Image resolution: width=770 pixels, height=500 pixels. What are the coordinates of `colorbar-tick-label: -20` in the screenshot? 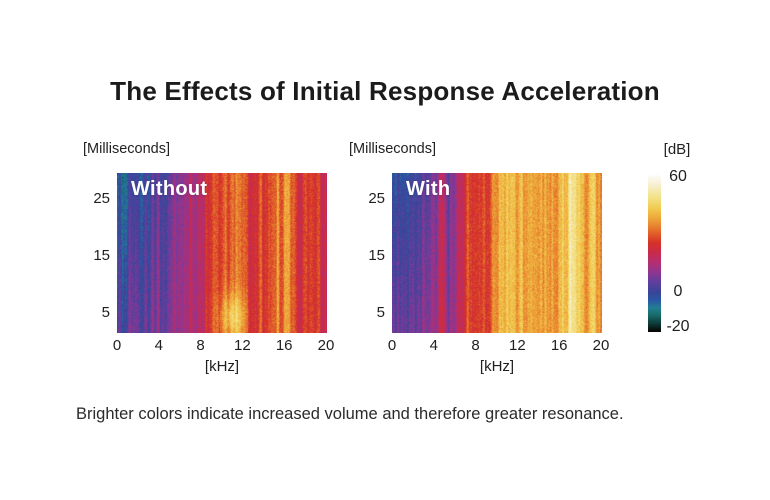 It's located at (678, 326).